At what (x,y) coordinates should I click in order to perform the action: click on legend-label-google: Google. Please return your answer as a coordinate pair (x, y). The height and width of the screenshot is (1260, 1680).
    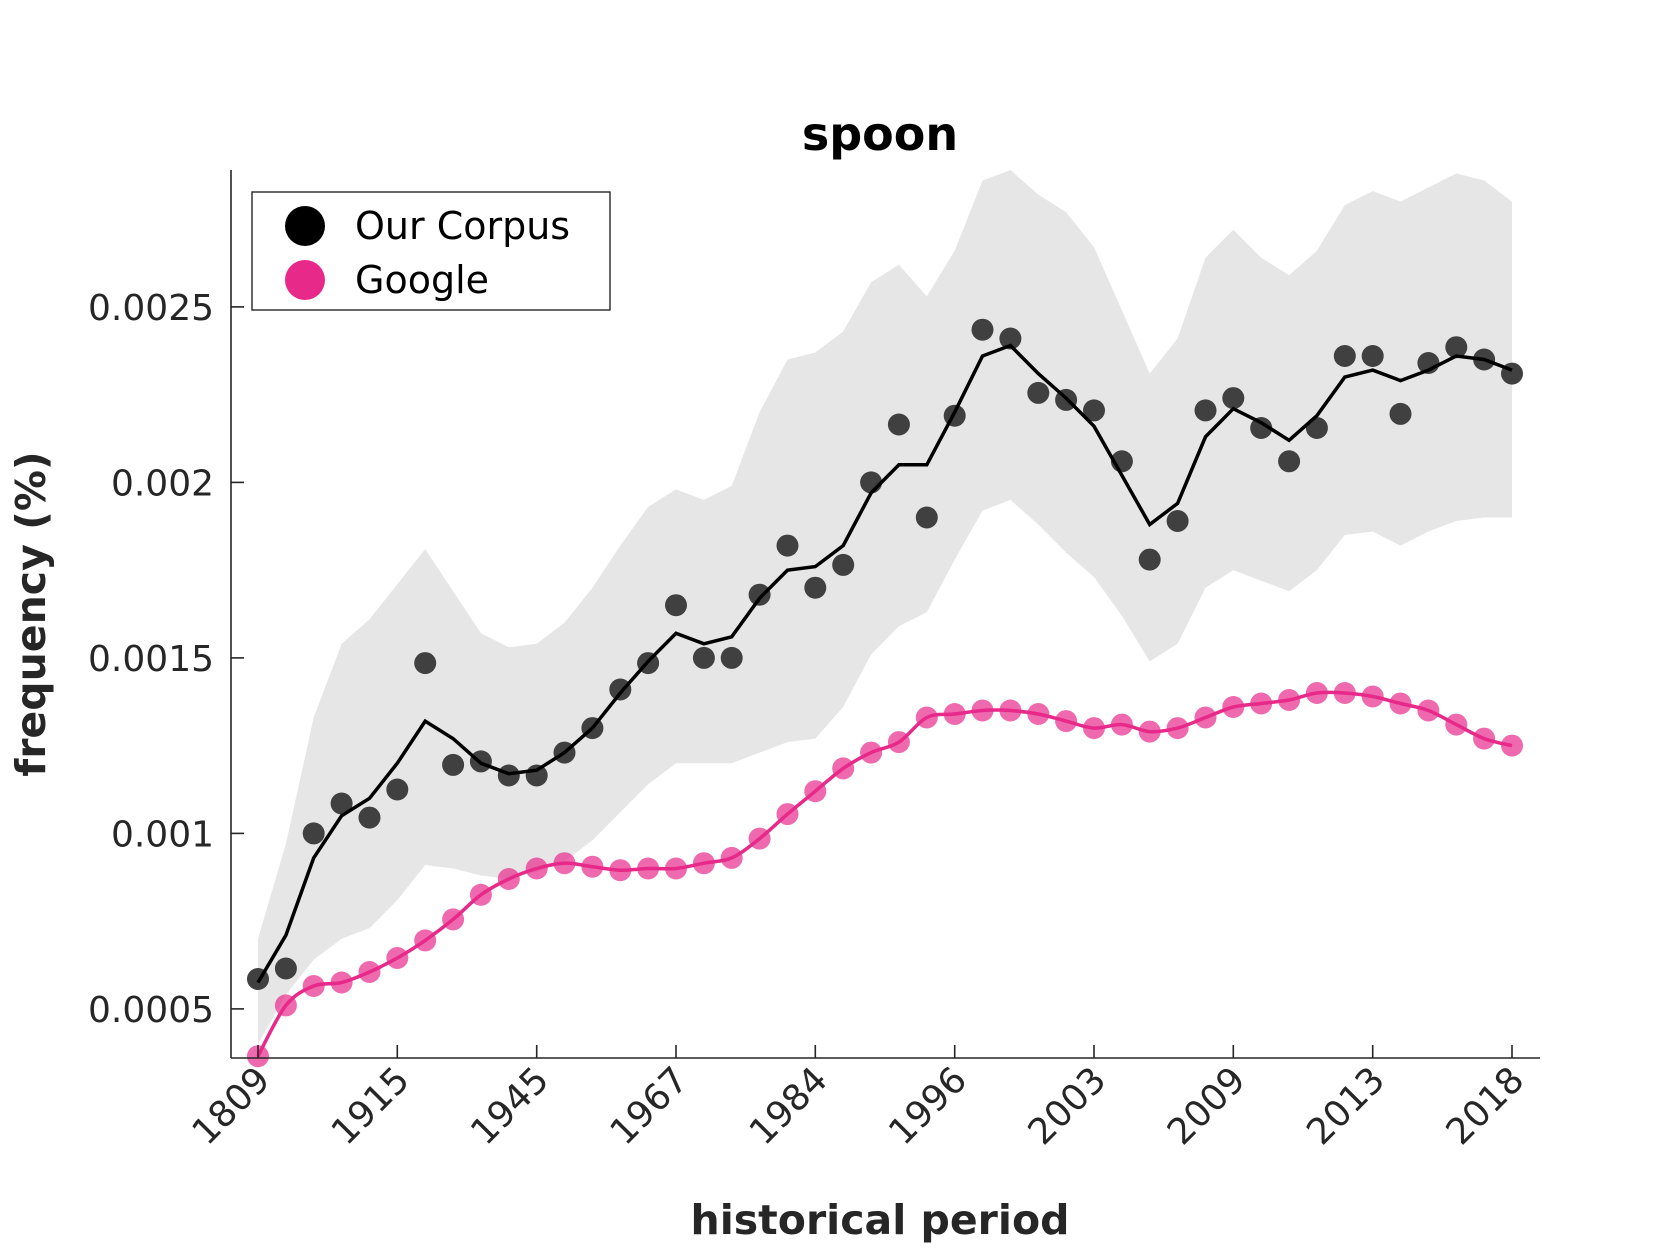
    Looking at the image, I should click on (422, 280).